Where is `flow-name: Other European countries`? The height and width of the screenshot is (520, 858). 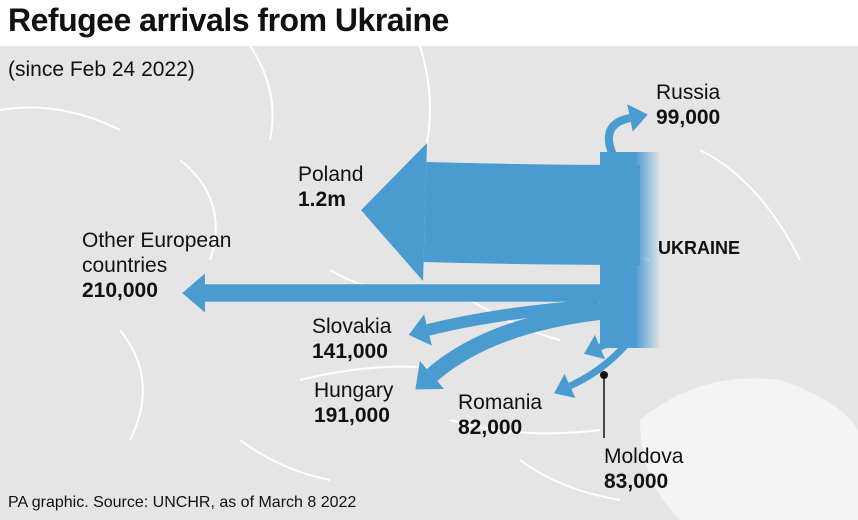 flow-name: Other European countries is located at coordinates (157, 253).